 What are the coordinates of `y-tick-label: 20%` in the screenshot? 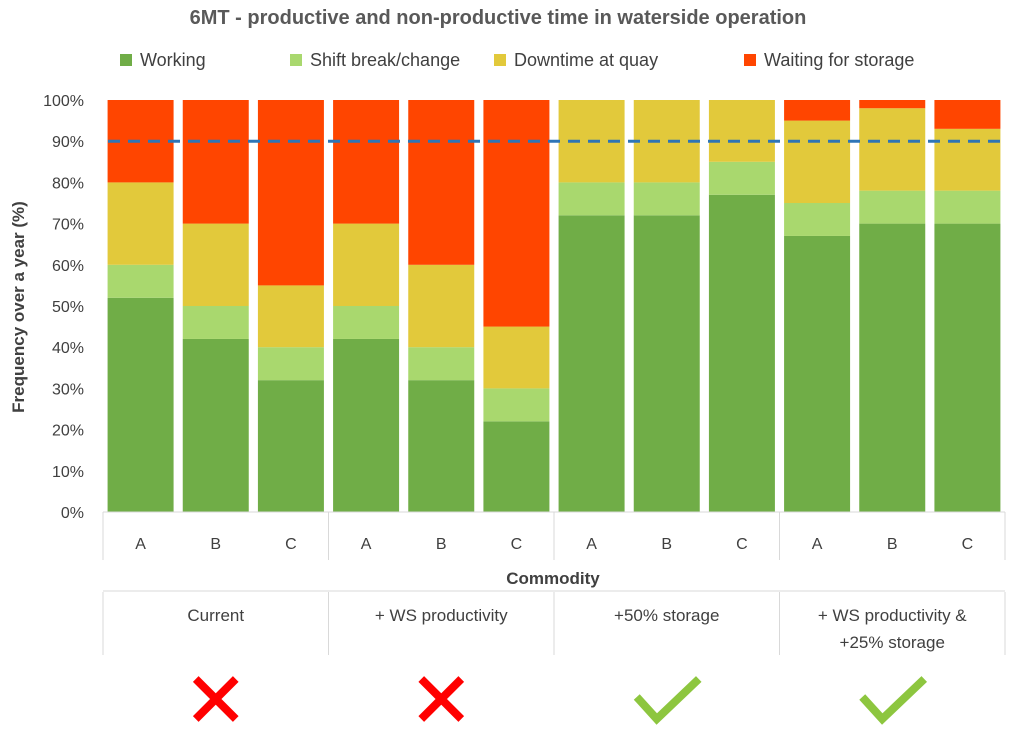 It's located at (68, 431).